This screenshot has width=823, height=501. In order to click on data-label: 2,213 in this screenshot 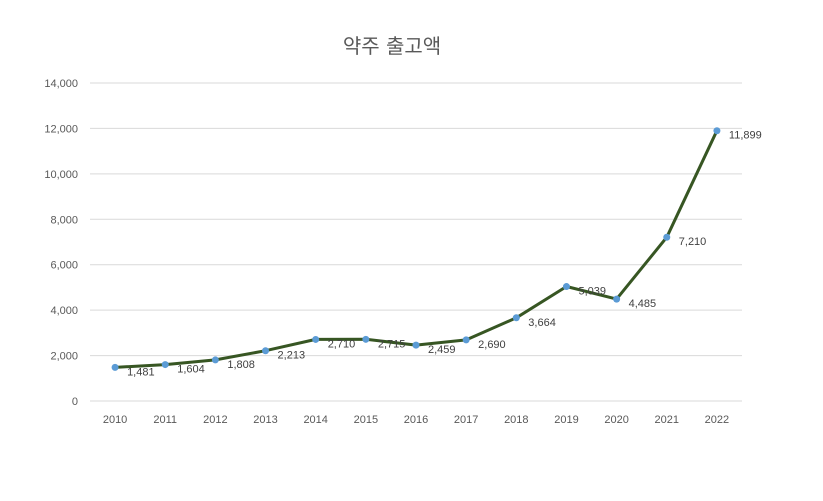, I will do `click(292, 356)`.